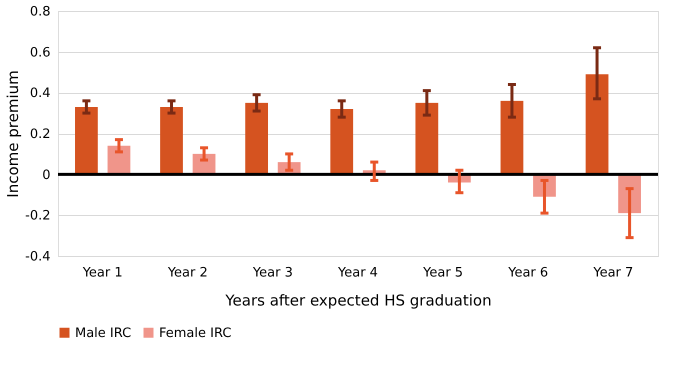 This screenshot has width=700, height=365. What do you see at coordinates (40, 94) in the screenshot?
I see `y-tick-label: 0.4` at bounding box center [40, 94].